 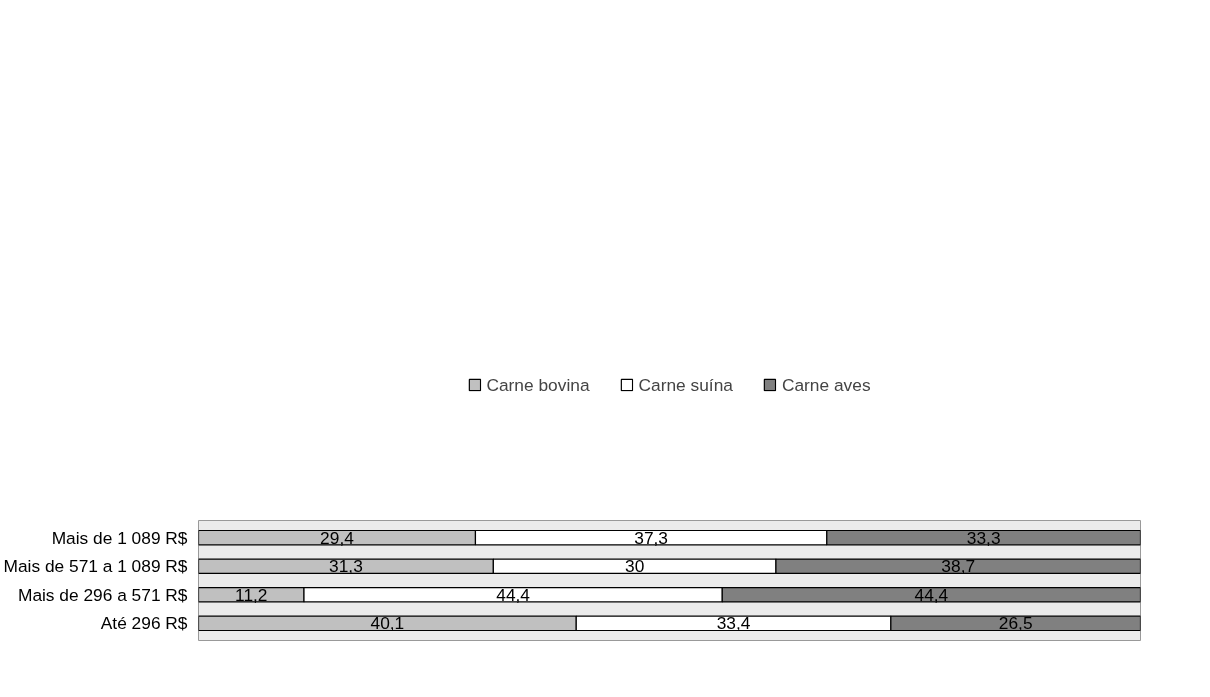 What do you see at coordinates (251, 594) in the screenshot?
I see `data-label: 11,2` at bounding box center [251, 594].